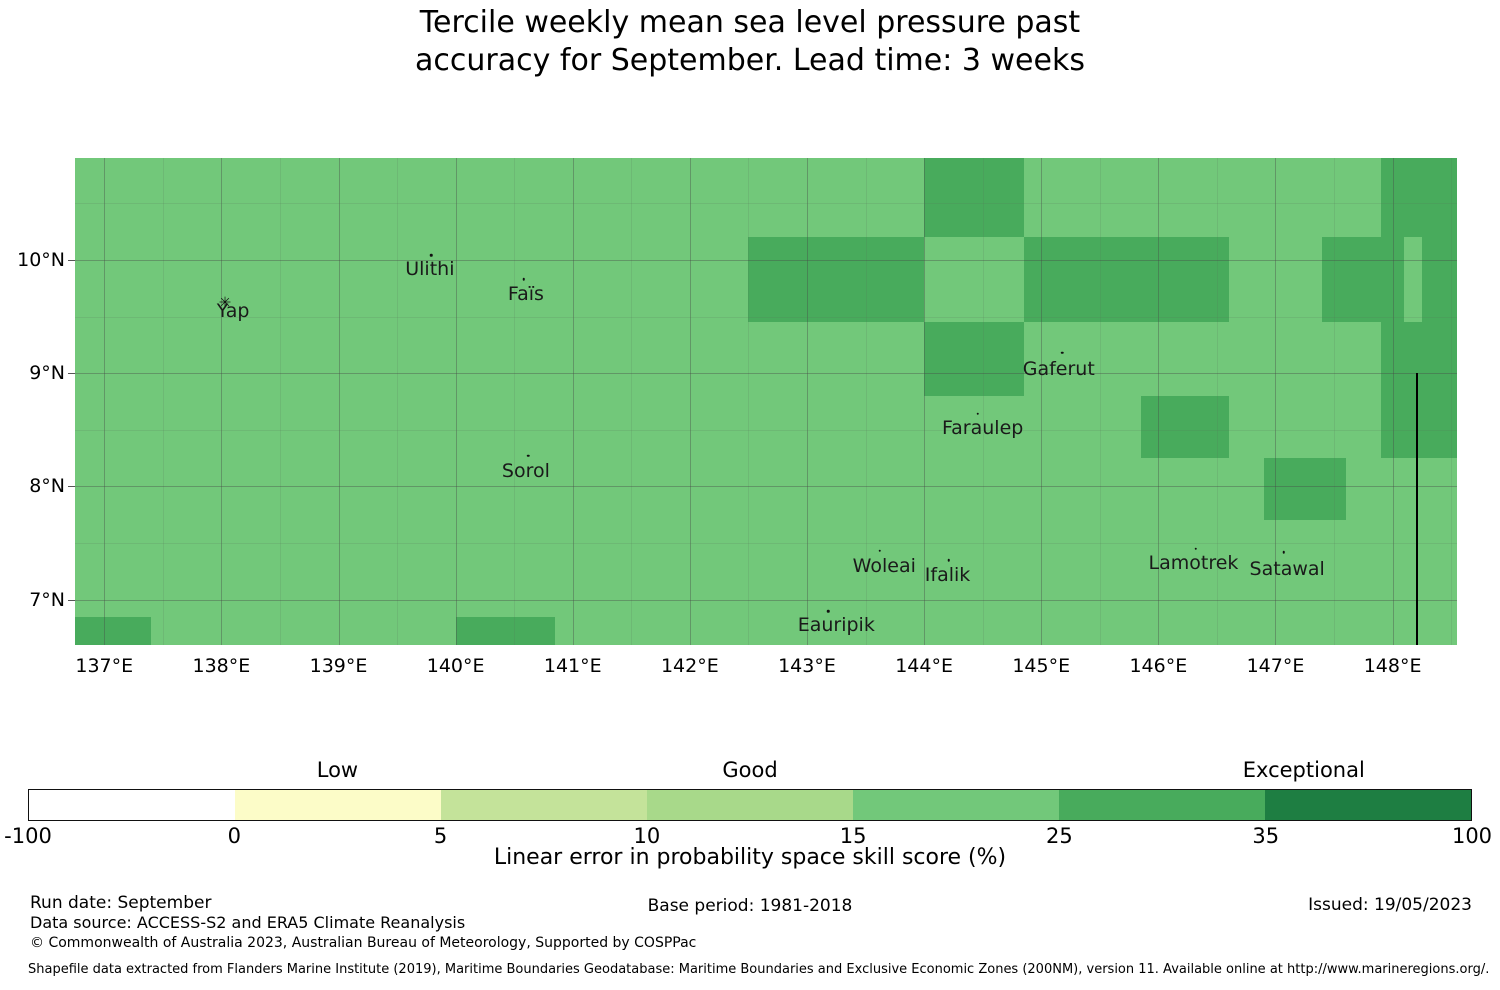  What do you see at coordinates (1158, 666) in the screenshot?
I see `x-axis-tick-label: 146°E` at bounding box center [1158, 666].